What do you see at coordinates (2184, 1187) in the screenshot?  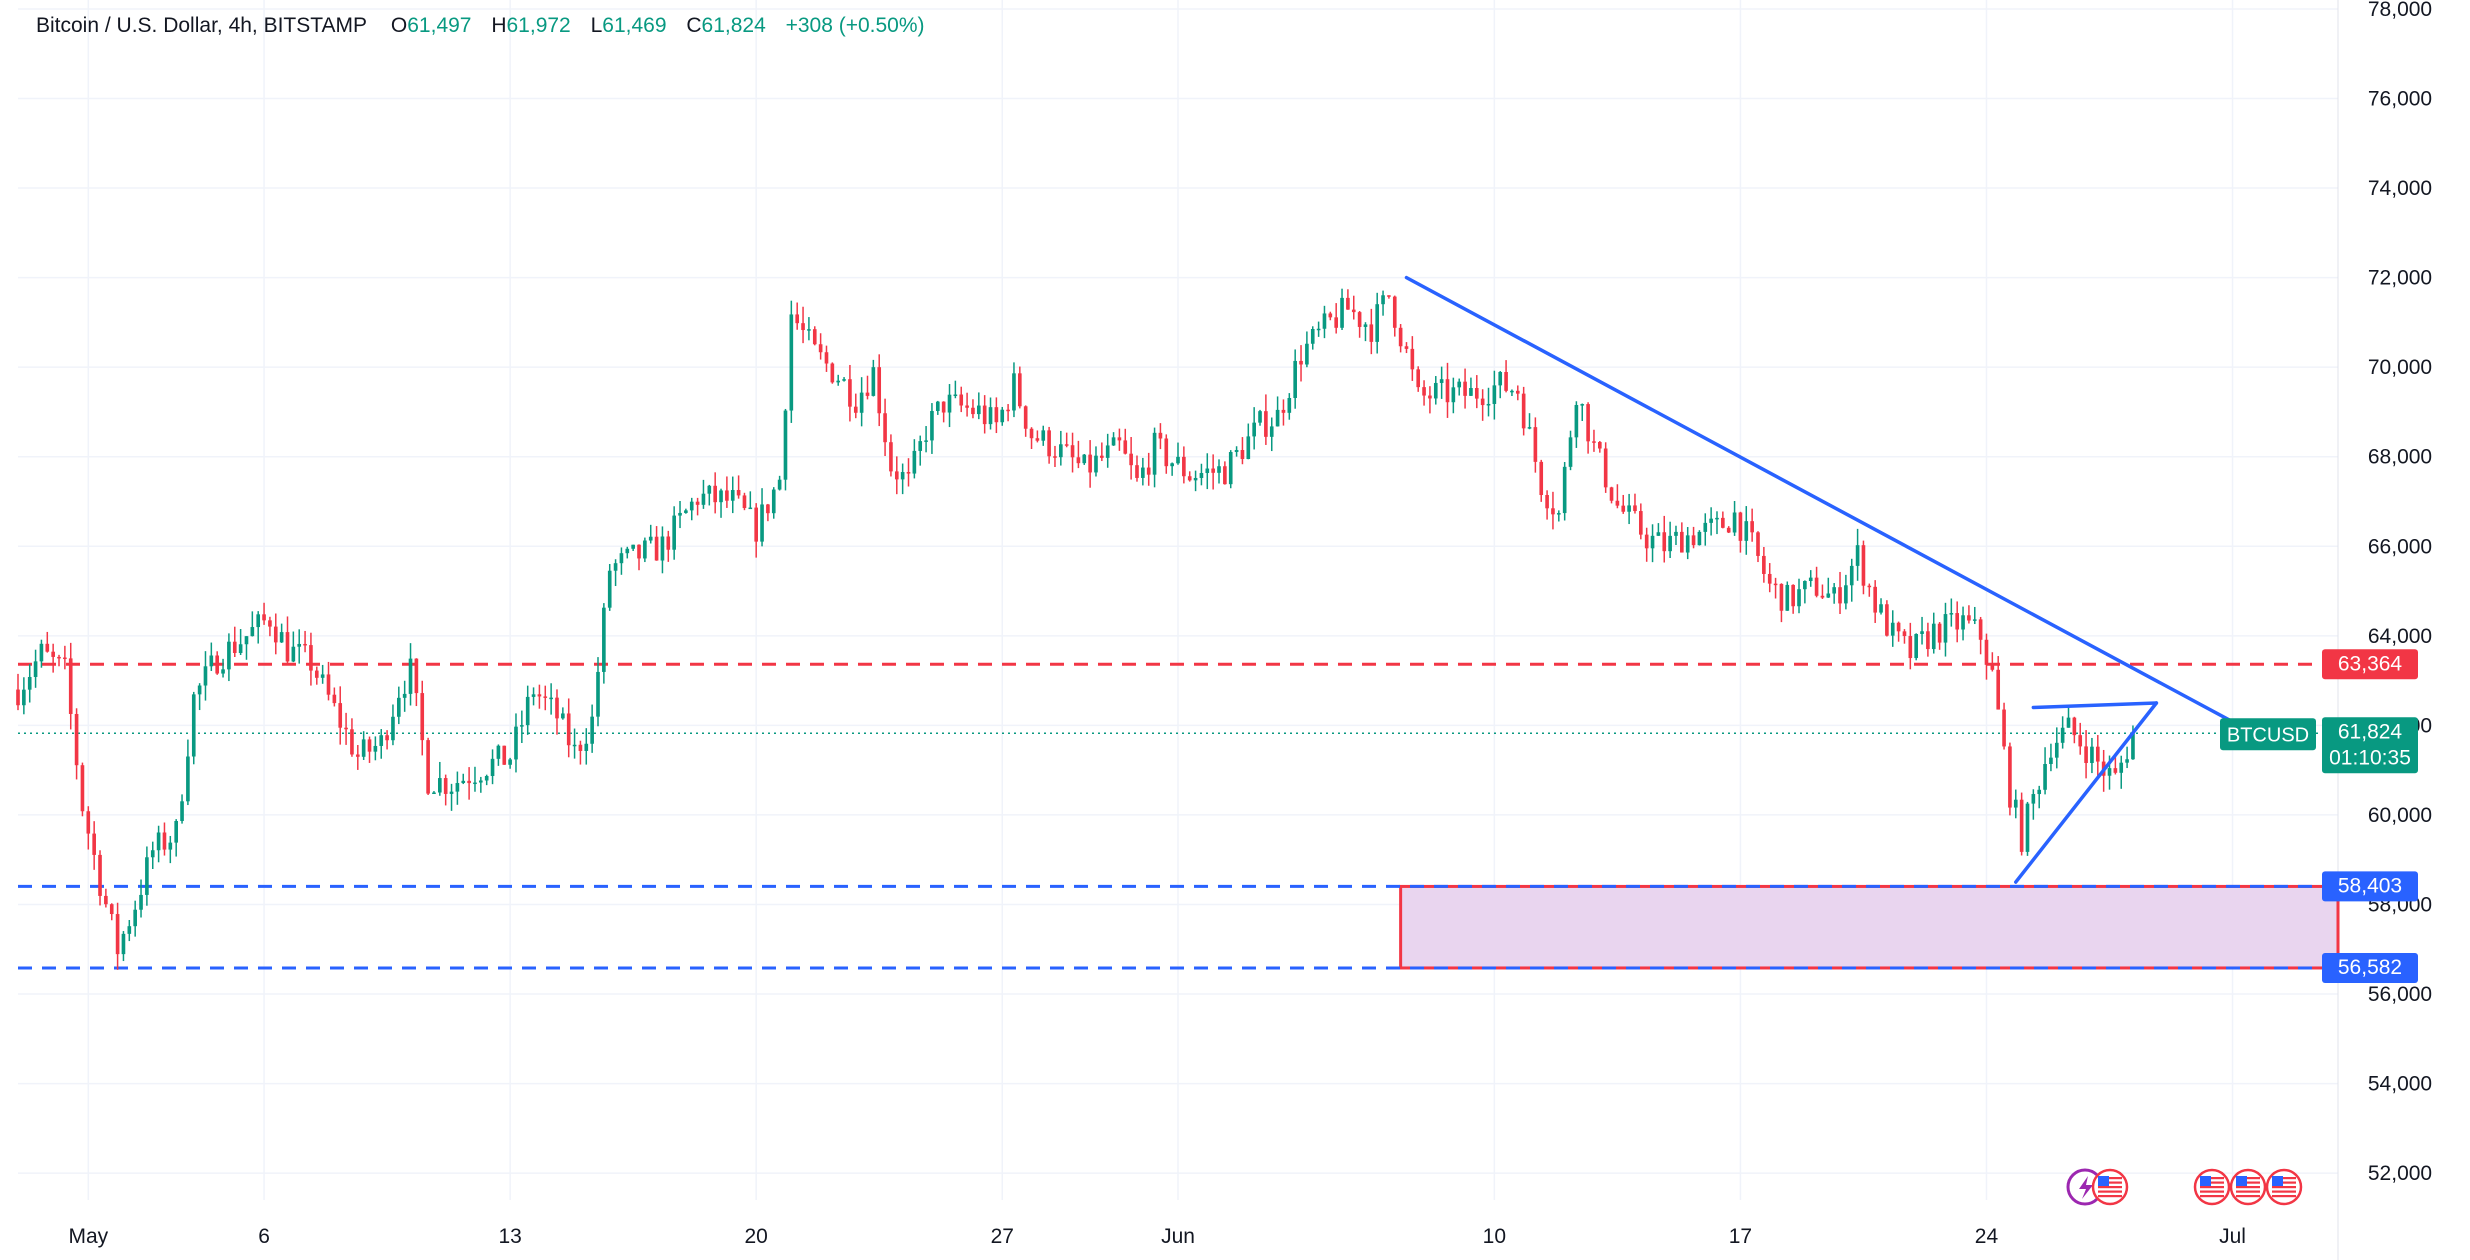 I see `economic-event-icons` at bounding box center [2184, 1187].